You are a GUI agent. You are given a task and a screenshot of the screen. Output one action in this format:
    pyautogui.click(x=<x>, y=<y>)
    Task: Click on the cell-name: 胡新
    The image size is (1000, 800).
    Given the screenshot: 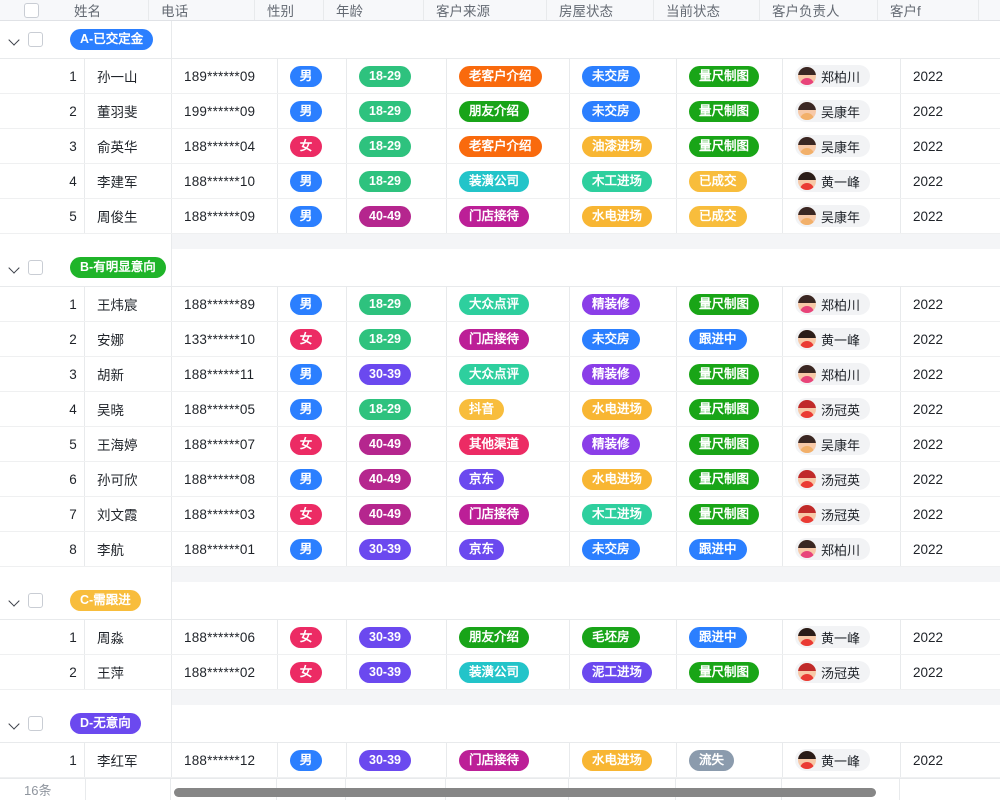 What is the action you would take?
    pyautogui.click(x=128, y=374)
    